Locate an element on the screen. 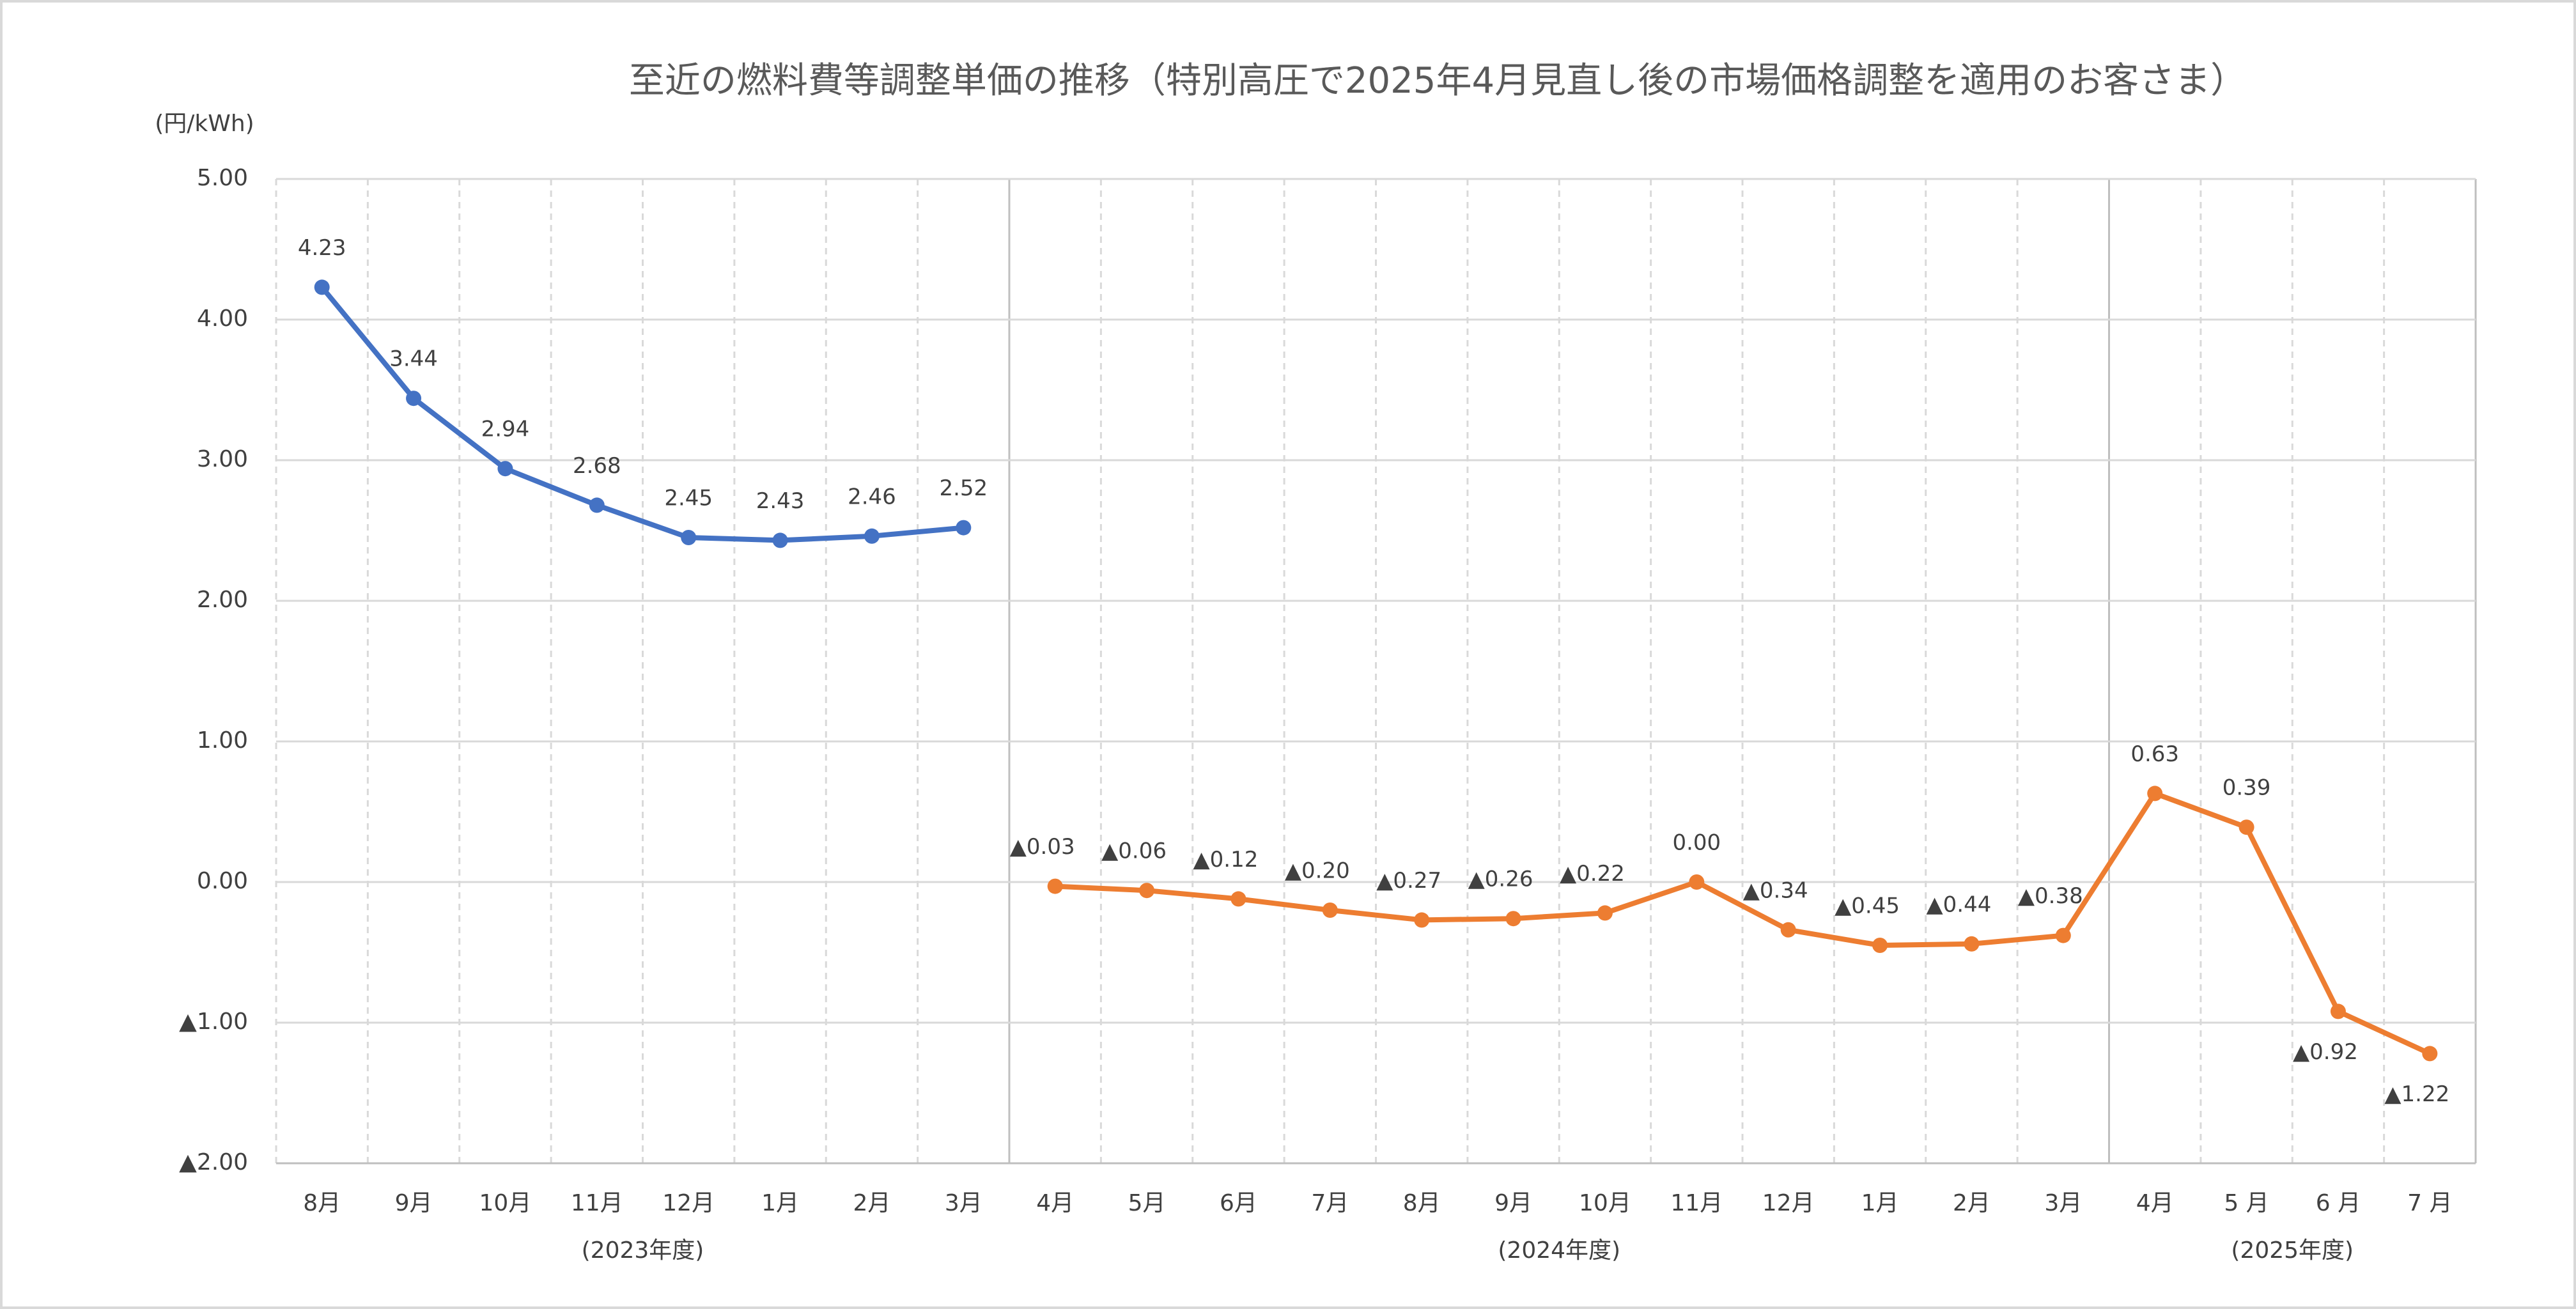 Image resolution: width=2576 pixels, height=1309 pixels. data-label: ▲0.22 is located at coordinates (1593, 874).